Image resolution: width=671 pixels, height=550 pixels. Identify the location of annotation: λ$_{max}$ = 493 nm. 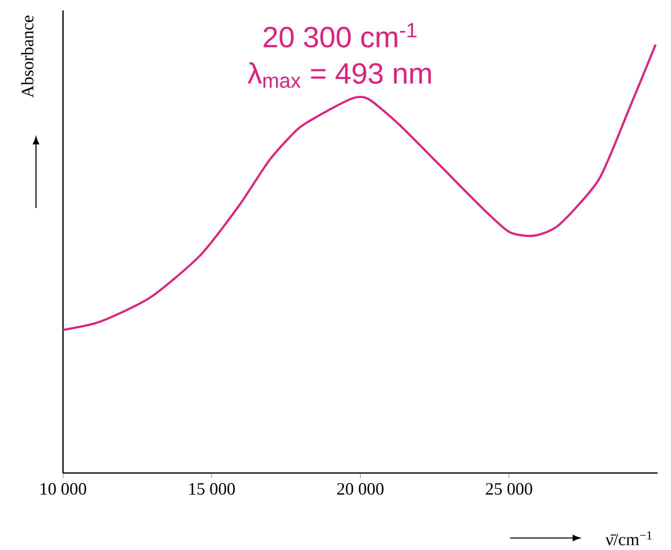
(339, 75).